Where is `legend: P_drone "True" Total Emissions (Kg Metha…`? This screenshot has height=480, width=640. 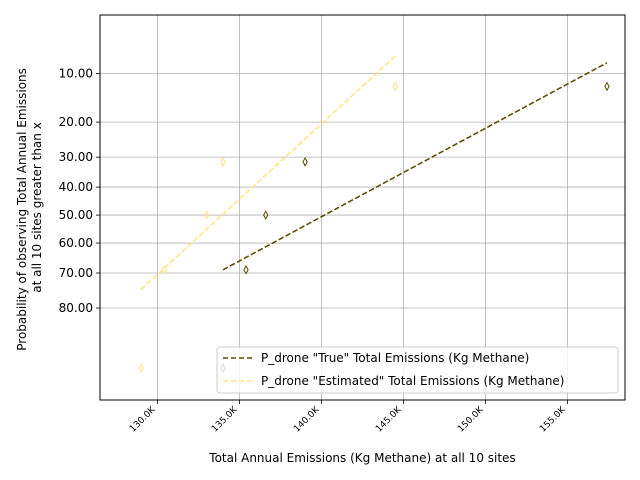
legend: P_drone "True" Total Emissions (Kg Metha… is located at coordinates (417, 370).